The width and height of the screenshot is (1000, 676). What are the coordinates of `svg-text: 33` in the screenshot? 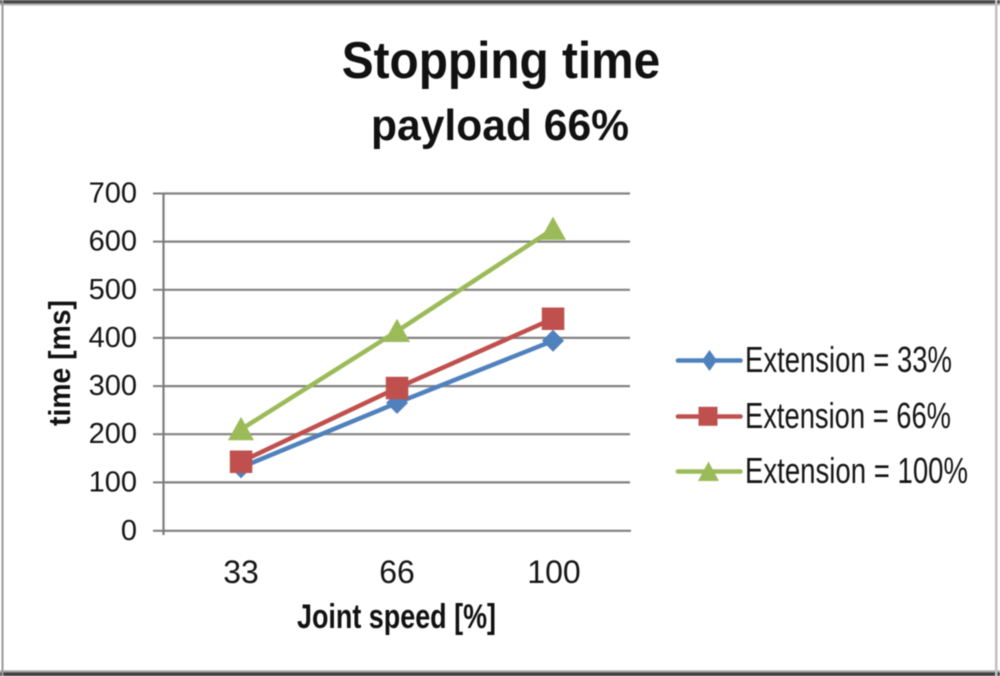 It's located at (241, 572).